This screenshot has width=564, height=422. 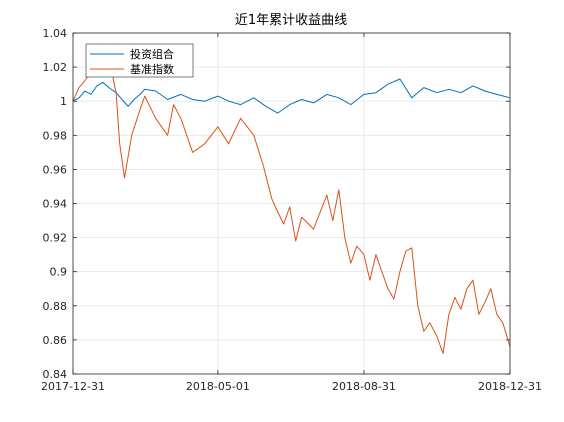 I want to click on y-tick-label: 1.04, so click(x=55, y=33).